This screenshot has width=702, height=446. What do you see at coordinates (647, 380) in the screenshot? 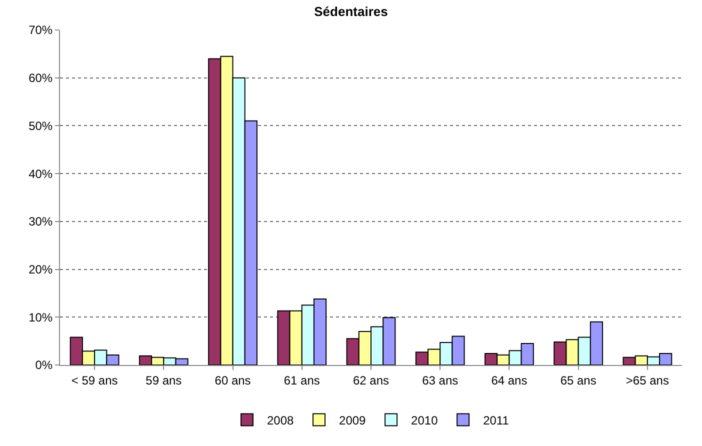
I see `x-tick-label: >65 ans` at bounding box center [647, 380].